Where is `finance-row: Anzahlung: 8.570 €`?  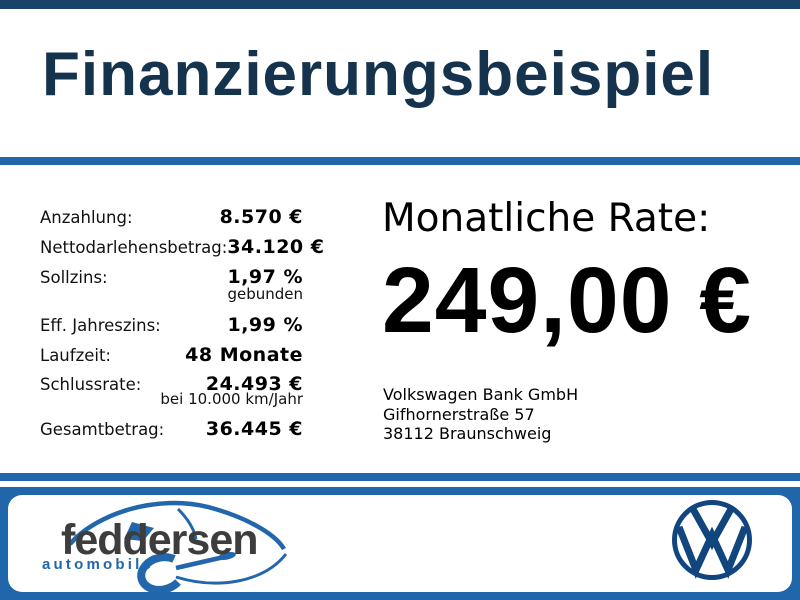
finance-row: Anzahlung: 8.570 € is located at coordinates (171, 217).